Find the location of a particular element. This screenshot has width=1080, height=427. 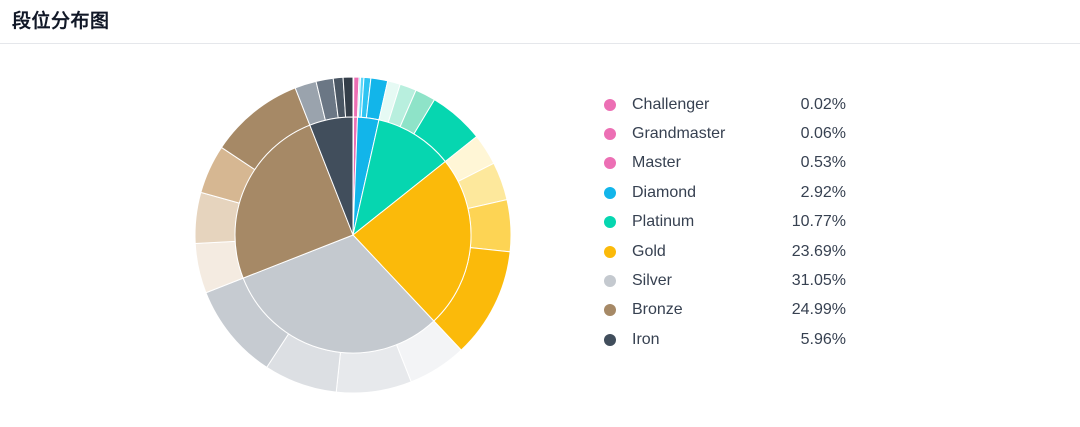

inner-pie is located at coordinates (353, 235).